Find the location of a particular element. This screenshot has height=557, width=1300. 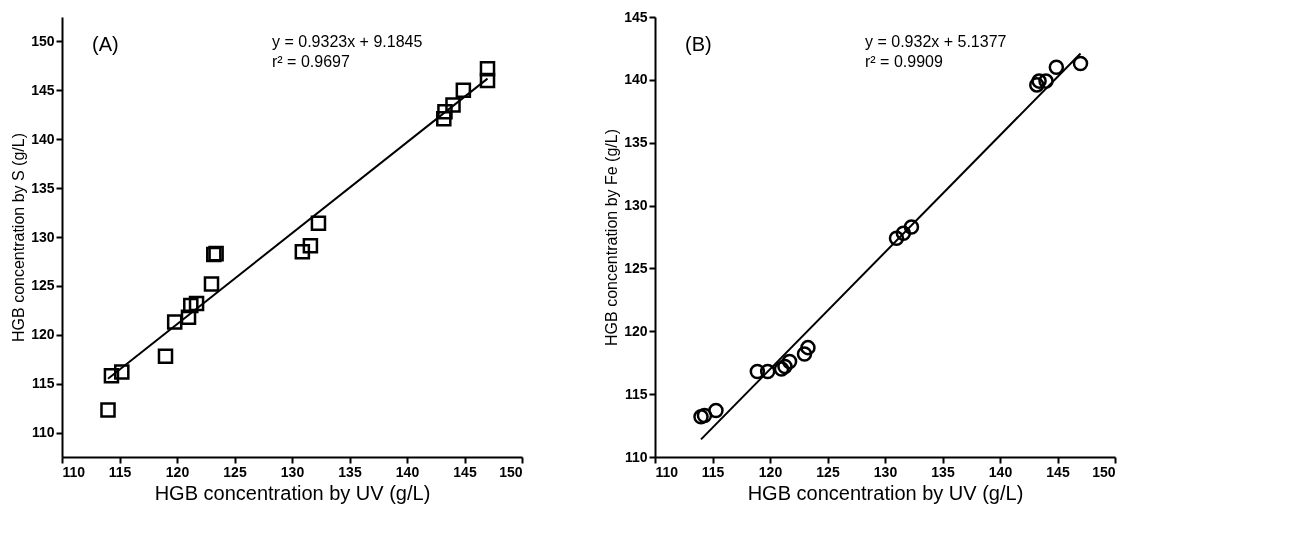

annotation: (A) is located at coordinates (105, 44).